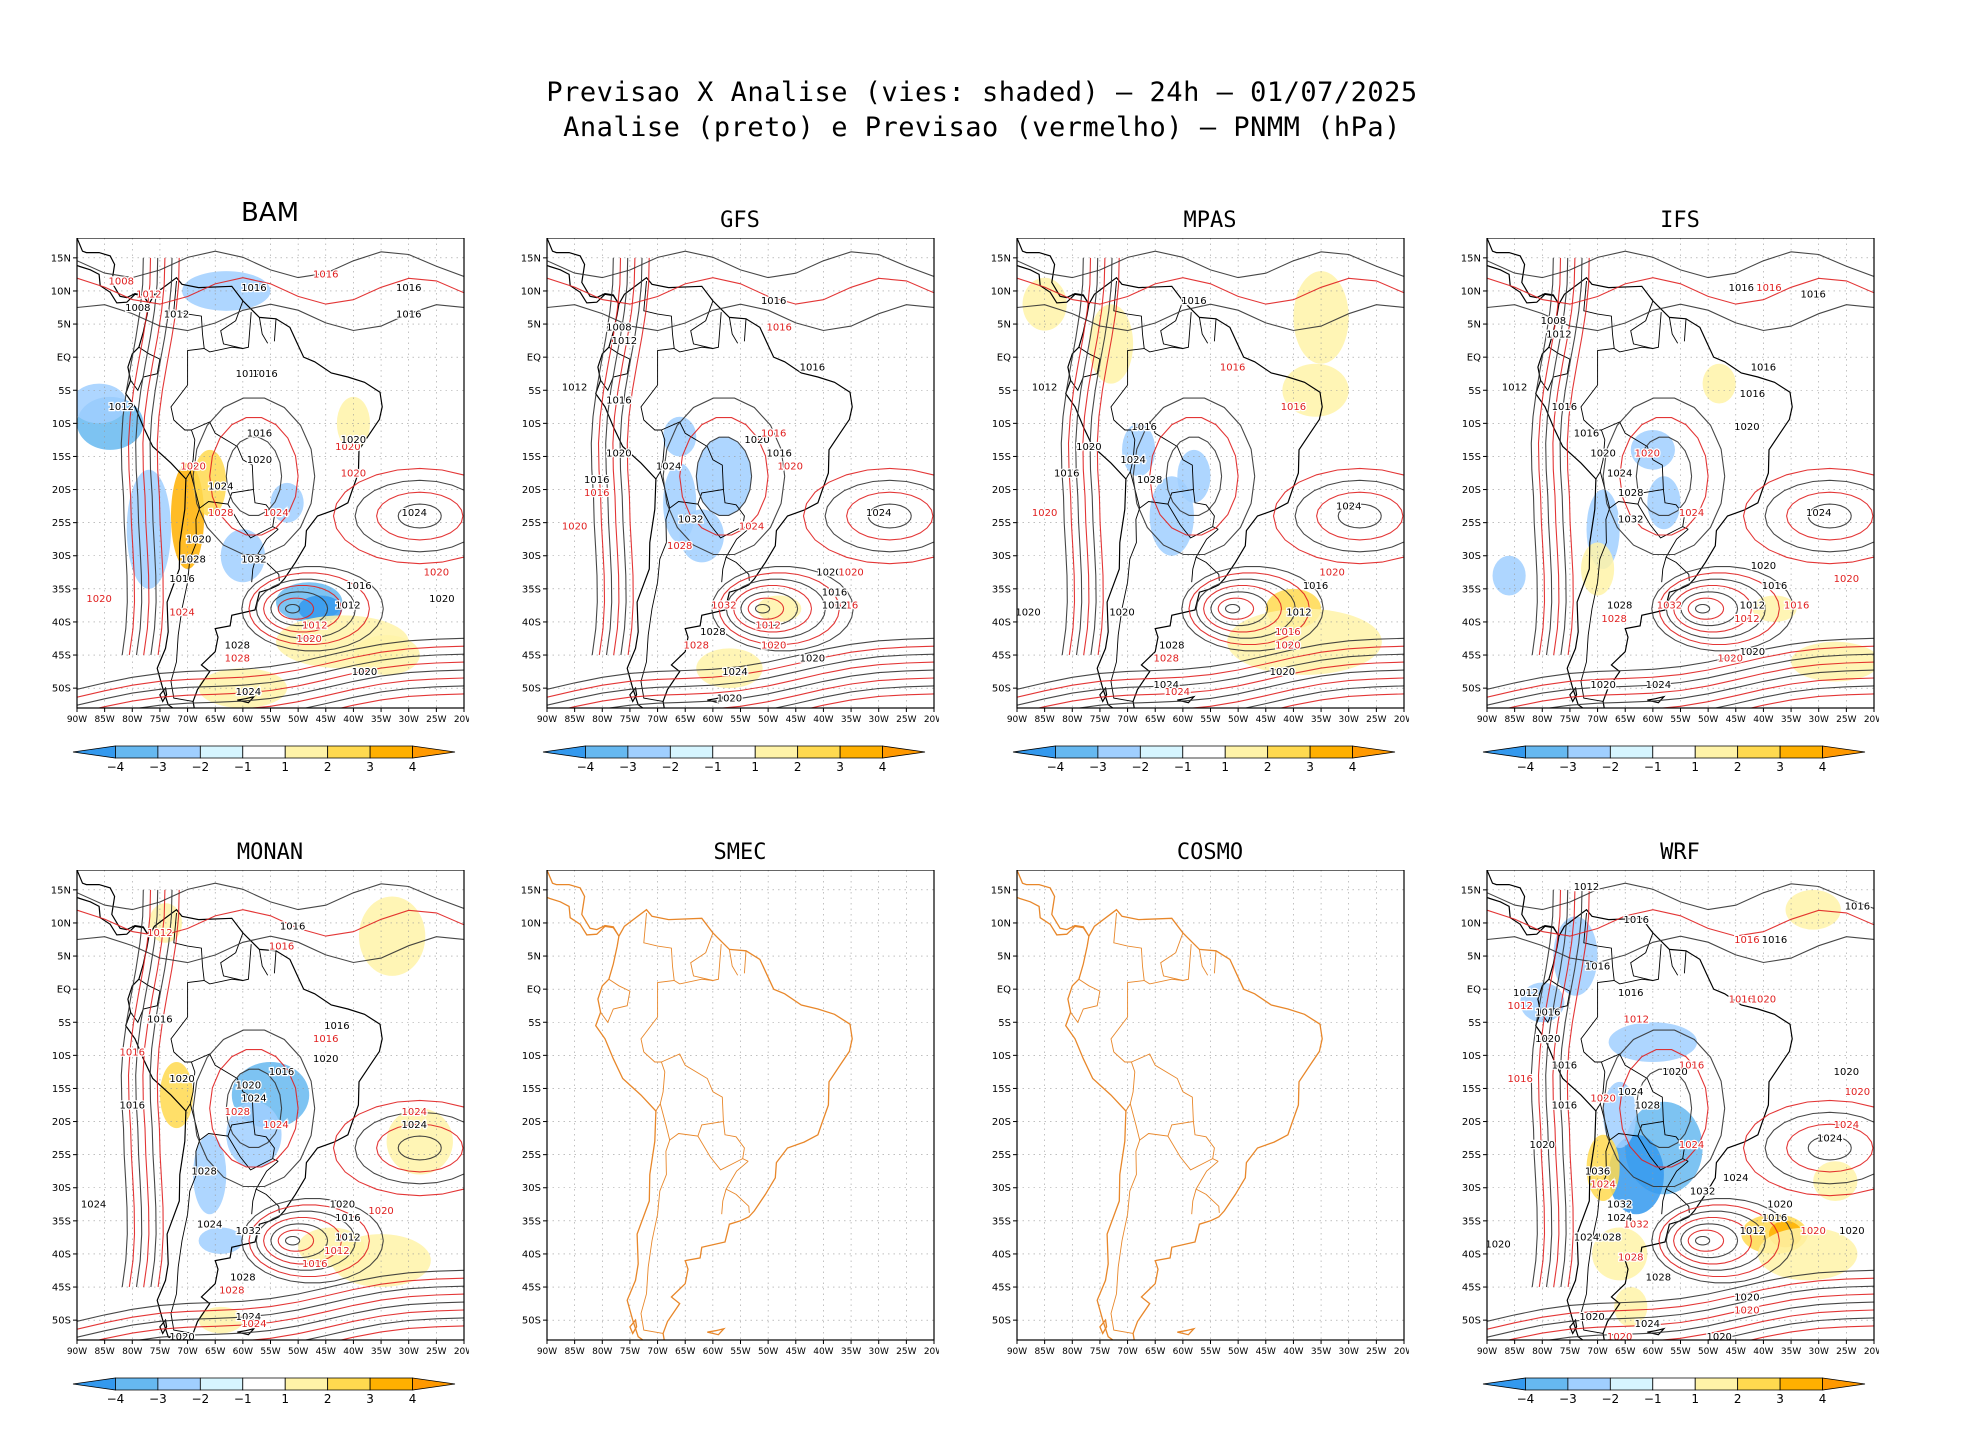  I want to click on lon-label: 80W, so click(602, 720).